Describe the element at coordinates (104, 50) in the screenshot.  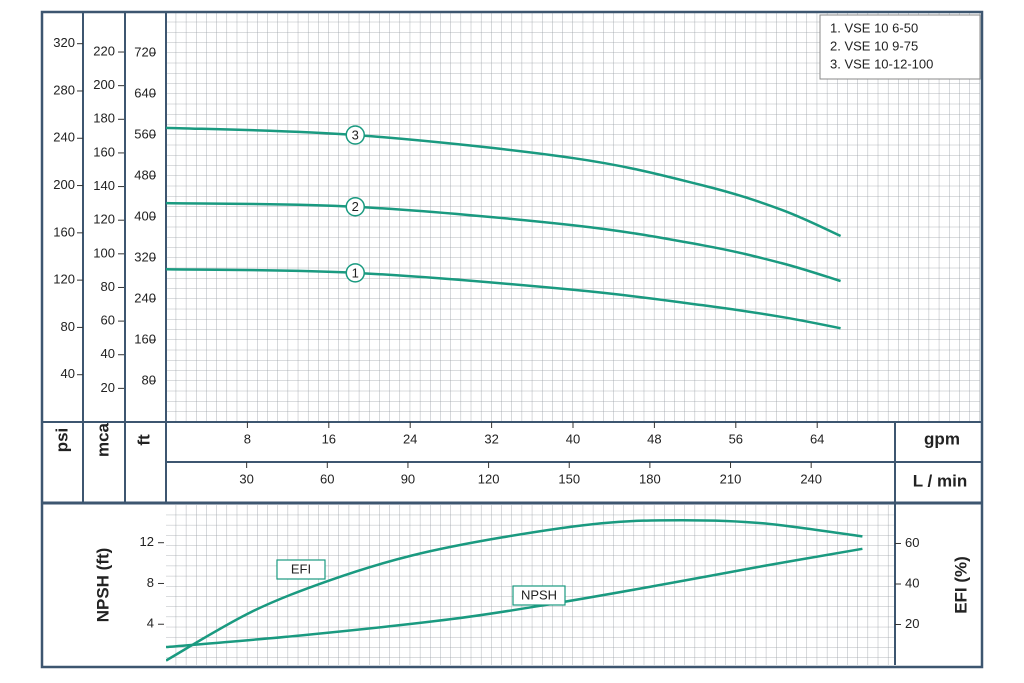
I see `y-tick-label: 220` at that location.